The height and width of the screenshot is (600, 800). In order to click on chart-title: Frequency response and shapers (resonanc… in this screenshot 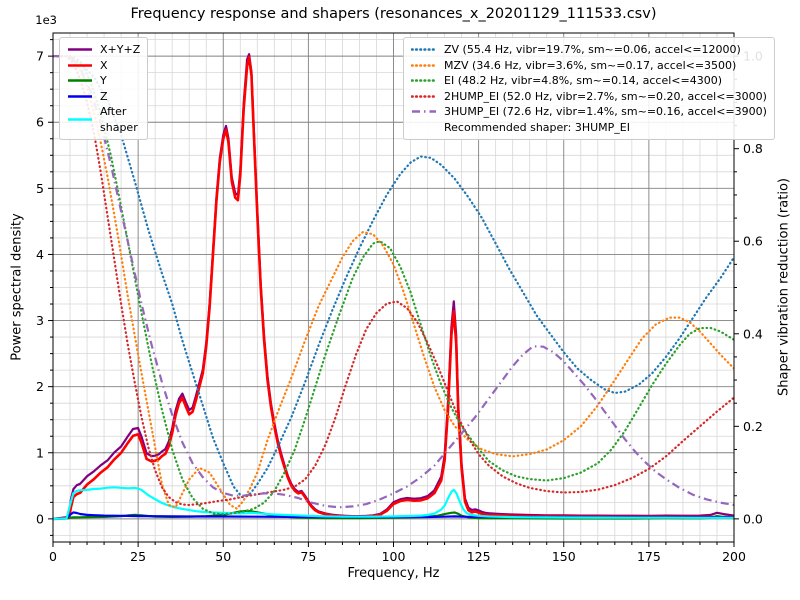, I will do `click(393, 14)`.